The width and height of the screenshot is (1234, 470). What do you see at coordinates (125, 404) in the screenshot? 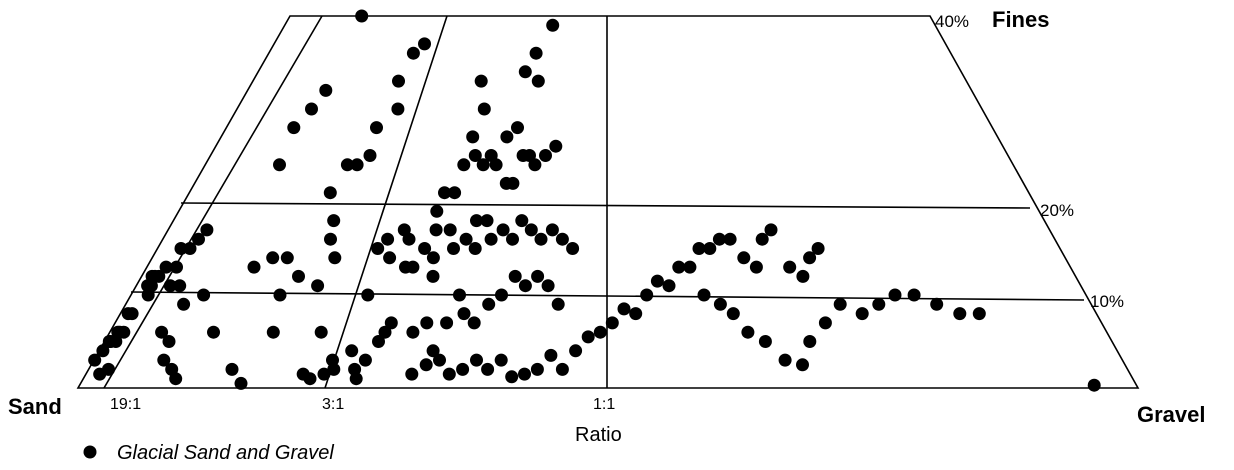
I see `ratio-tick-19-1: 19:1` at bounding box center [125, 404].